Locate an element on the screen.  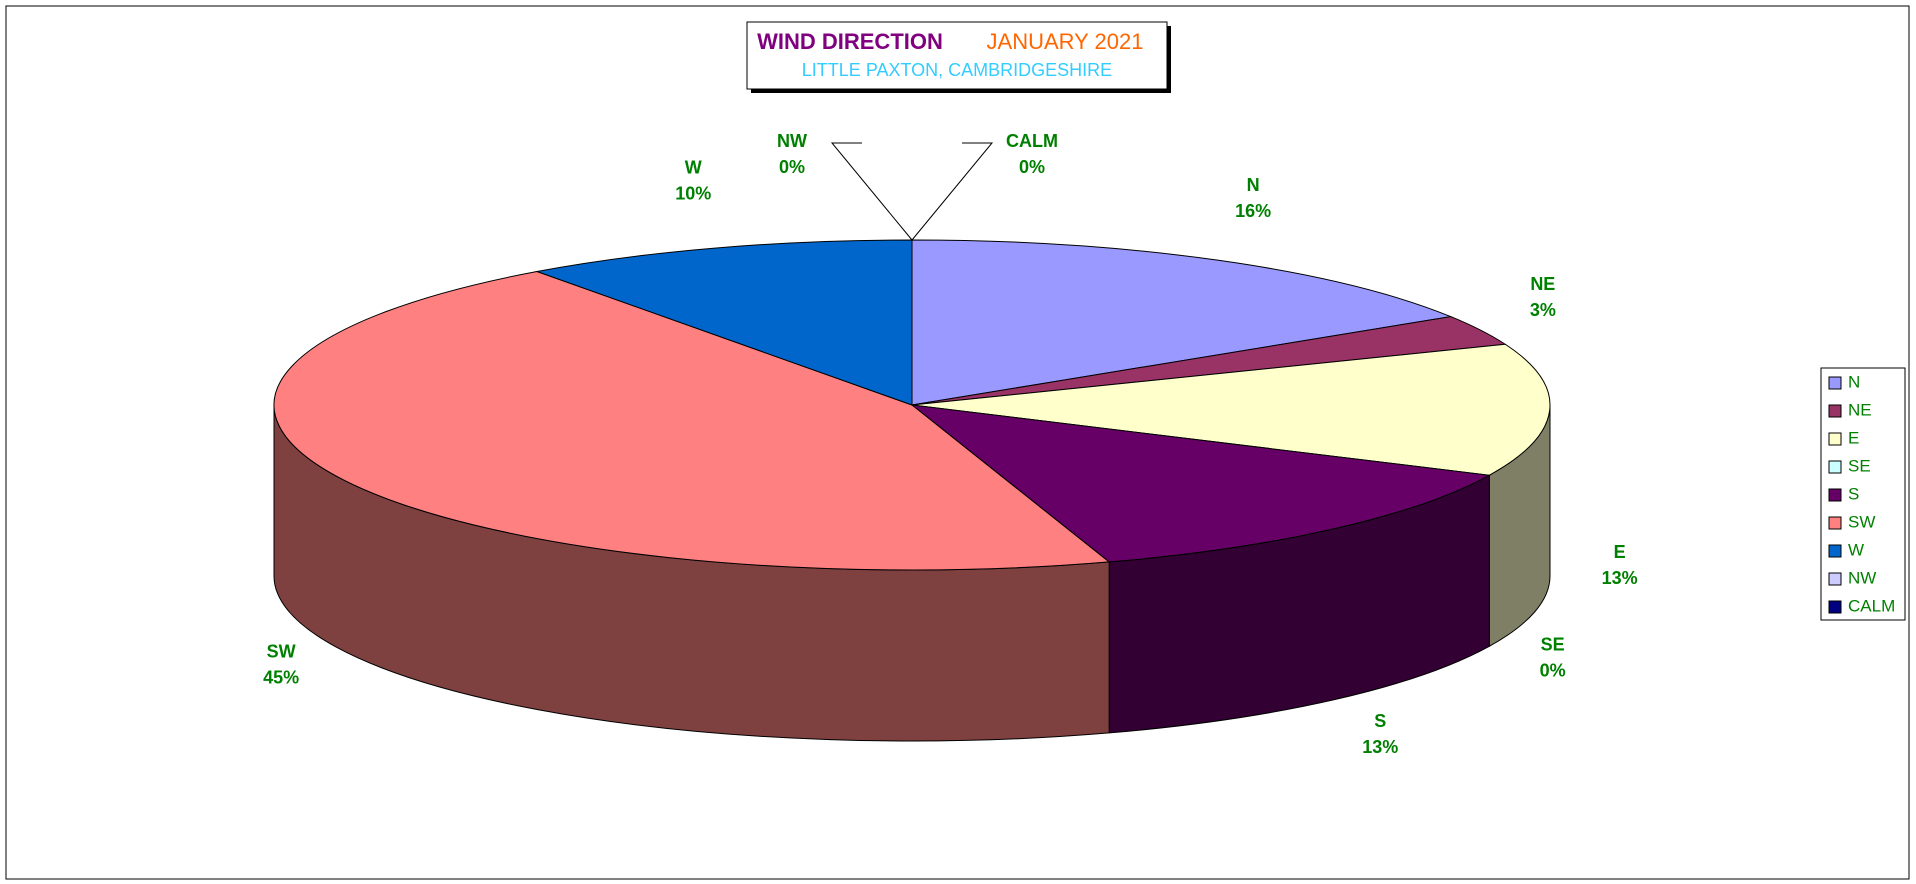
legend-label: CALM is located at coordinates (1871, 605).